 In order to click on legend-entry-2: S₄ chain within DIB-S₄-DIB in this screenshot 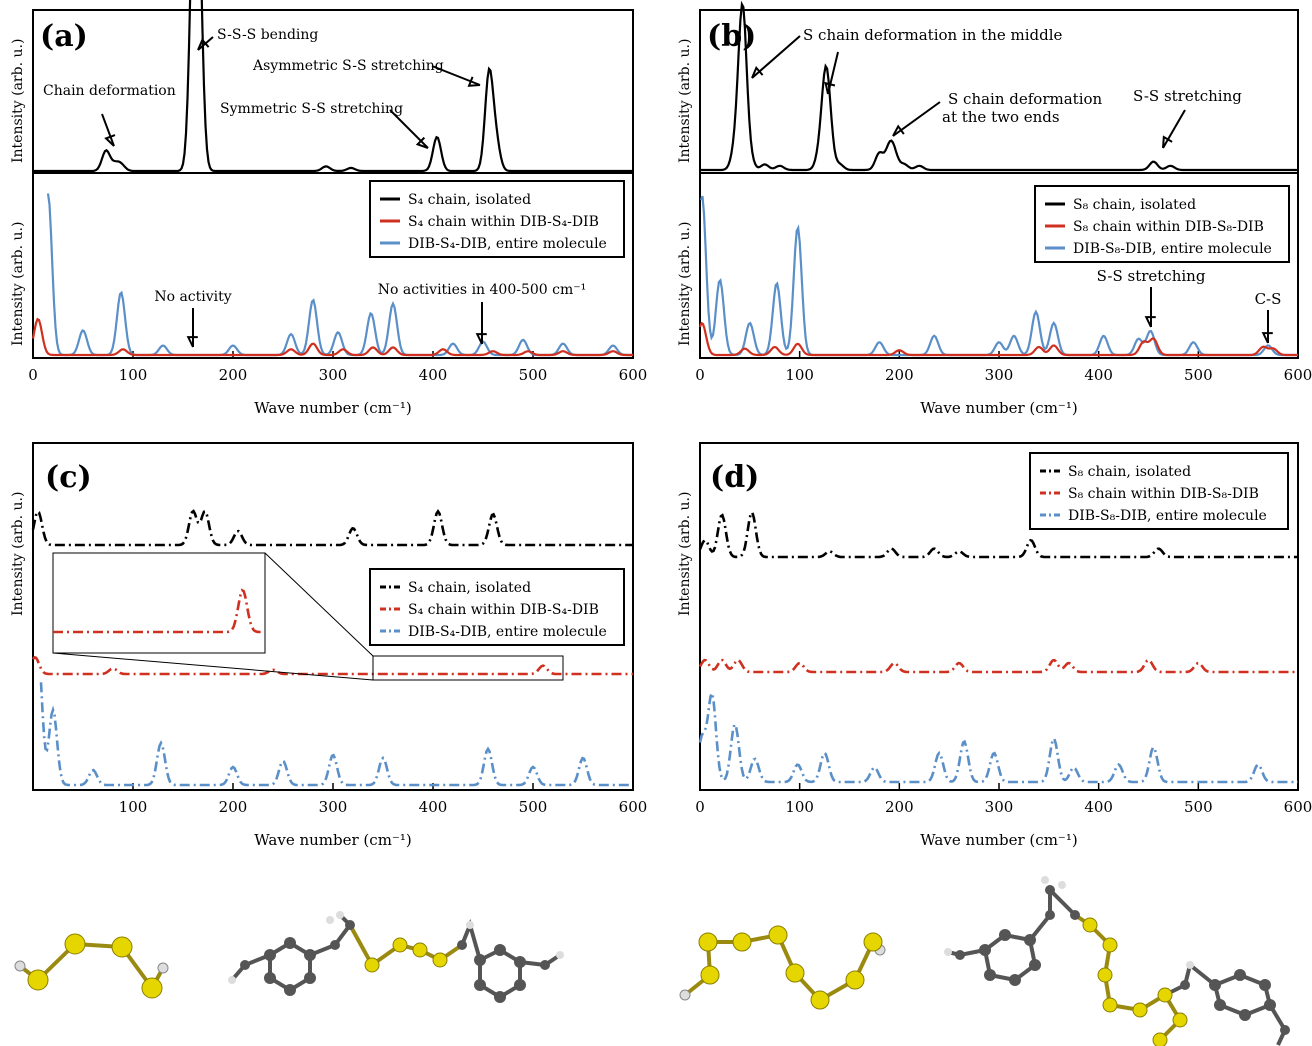, I will do `click(503, 222)`.